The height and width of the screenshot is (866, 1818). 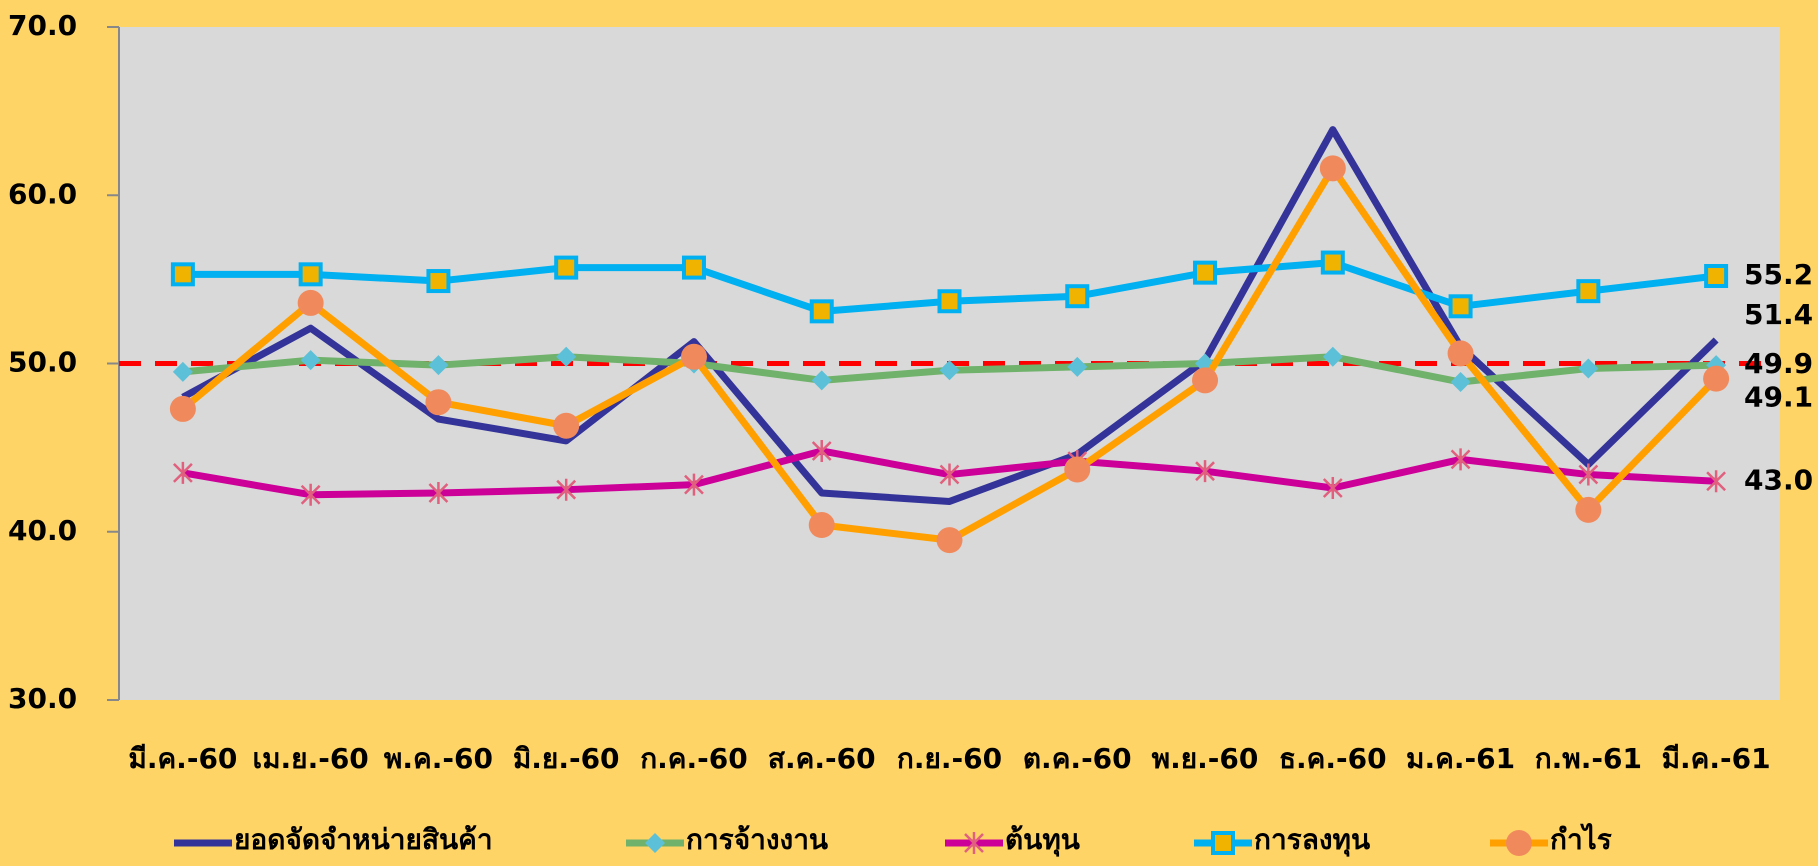 I want to click on x-tick-label: มี.ค.-61, so click(x=1716, y=758).